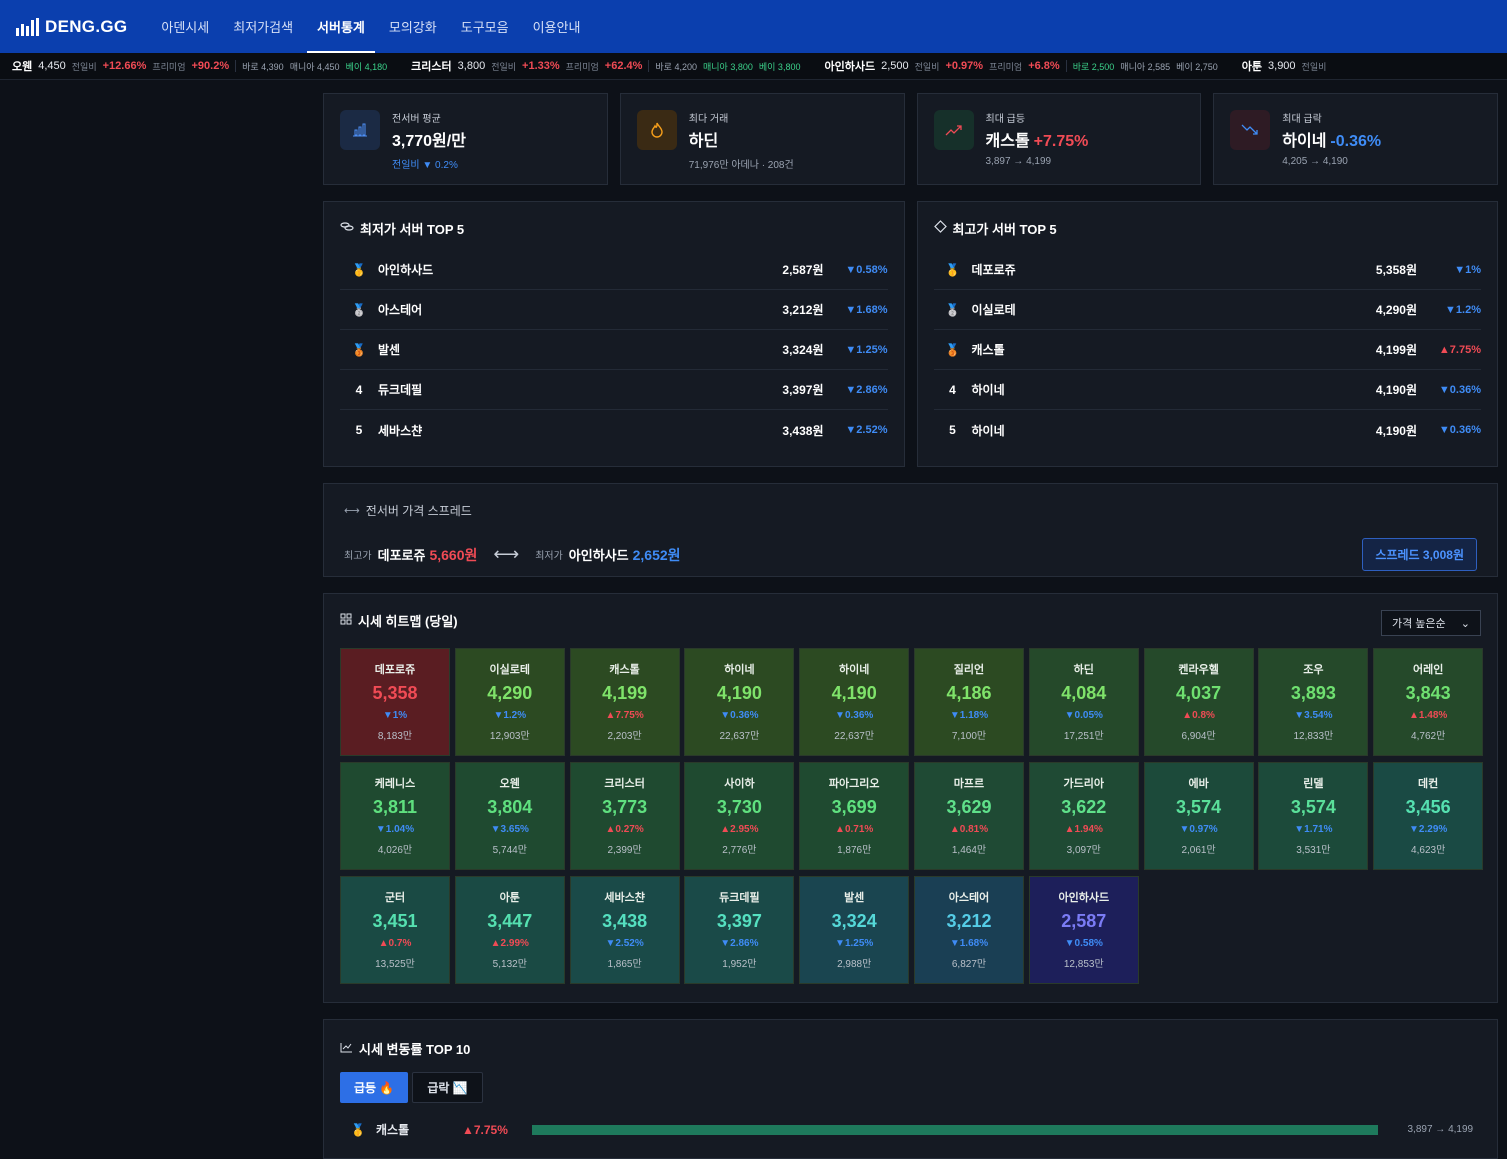  I want to click on heatmap-cell: 데컨 3,456 ▼2.29% 4,623만, so click(1428, 816).